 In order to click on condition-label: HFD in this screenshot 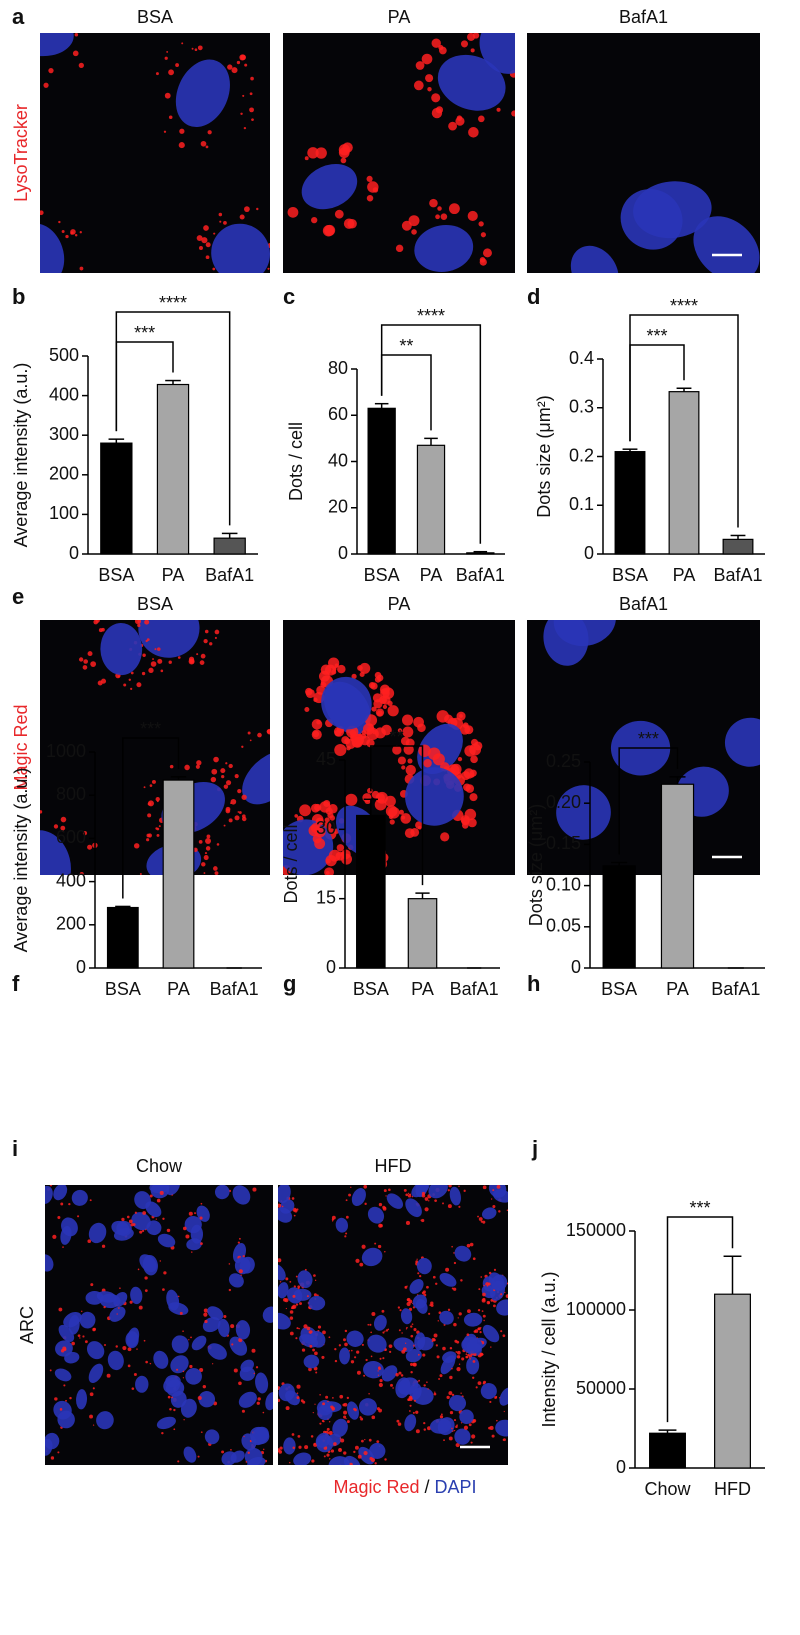, I will do `click(393, 1166)`.